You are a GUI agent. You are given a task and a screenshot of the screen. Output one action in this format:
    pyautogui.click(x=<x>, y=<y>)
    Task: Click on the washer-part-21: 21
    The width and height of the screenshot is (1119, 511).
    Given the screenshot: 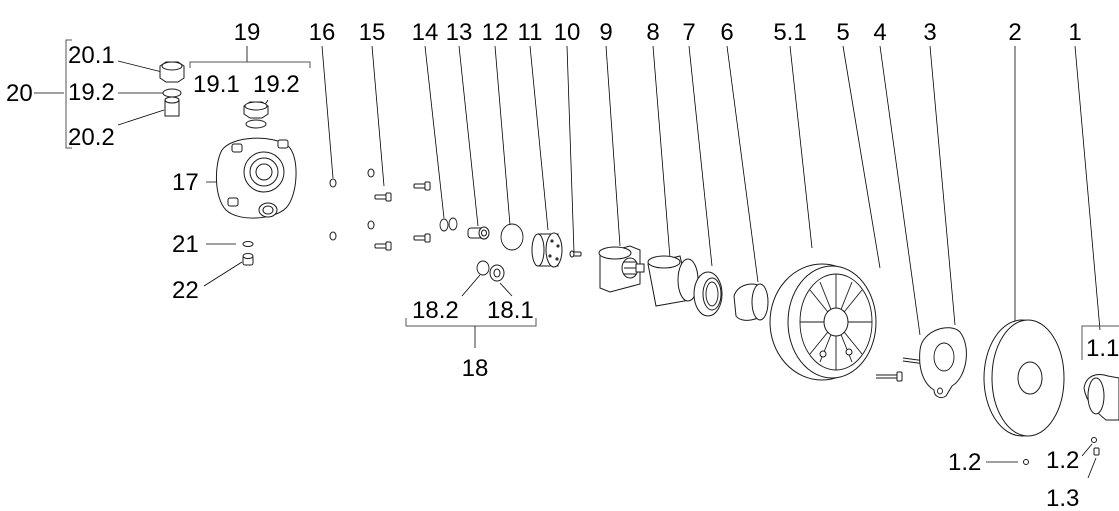 What is the action you would take?
    pyautogui.click(x=213, y=244)
    